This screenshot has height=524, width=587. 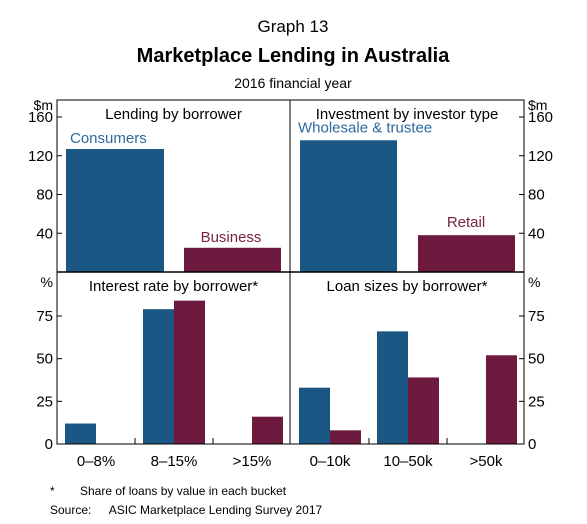 I want to click on right-unit-top: $m, so click(x=537, y=105).